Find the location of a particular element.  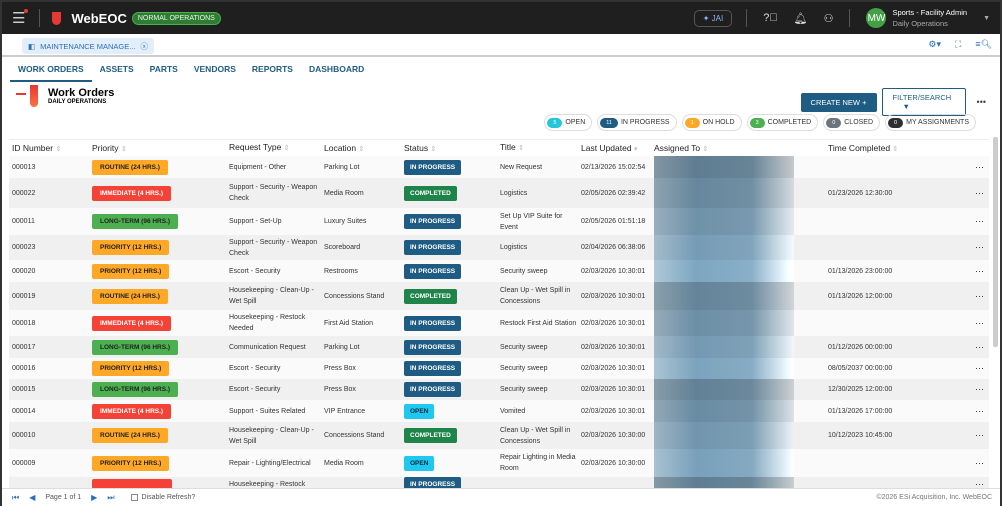

close-icon: ⓧ is located at coordinates (144, 46).